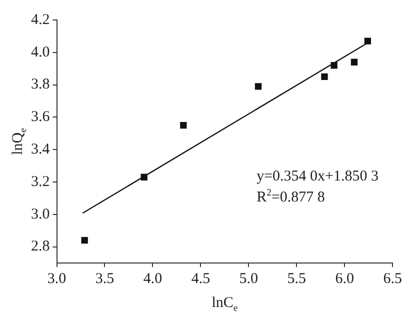  Describe the element at coordinates (152, 278) in the screenshot. I see `x-tick-label: 4.0` at that location.